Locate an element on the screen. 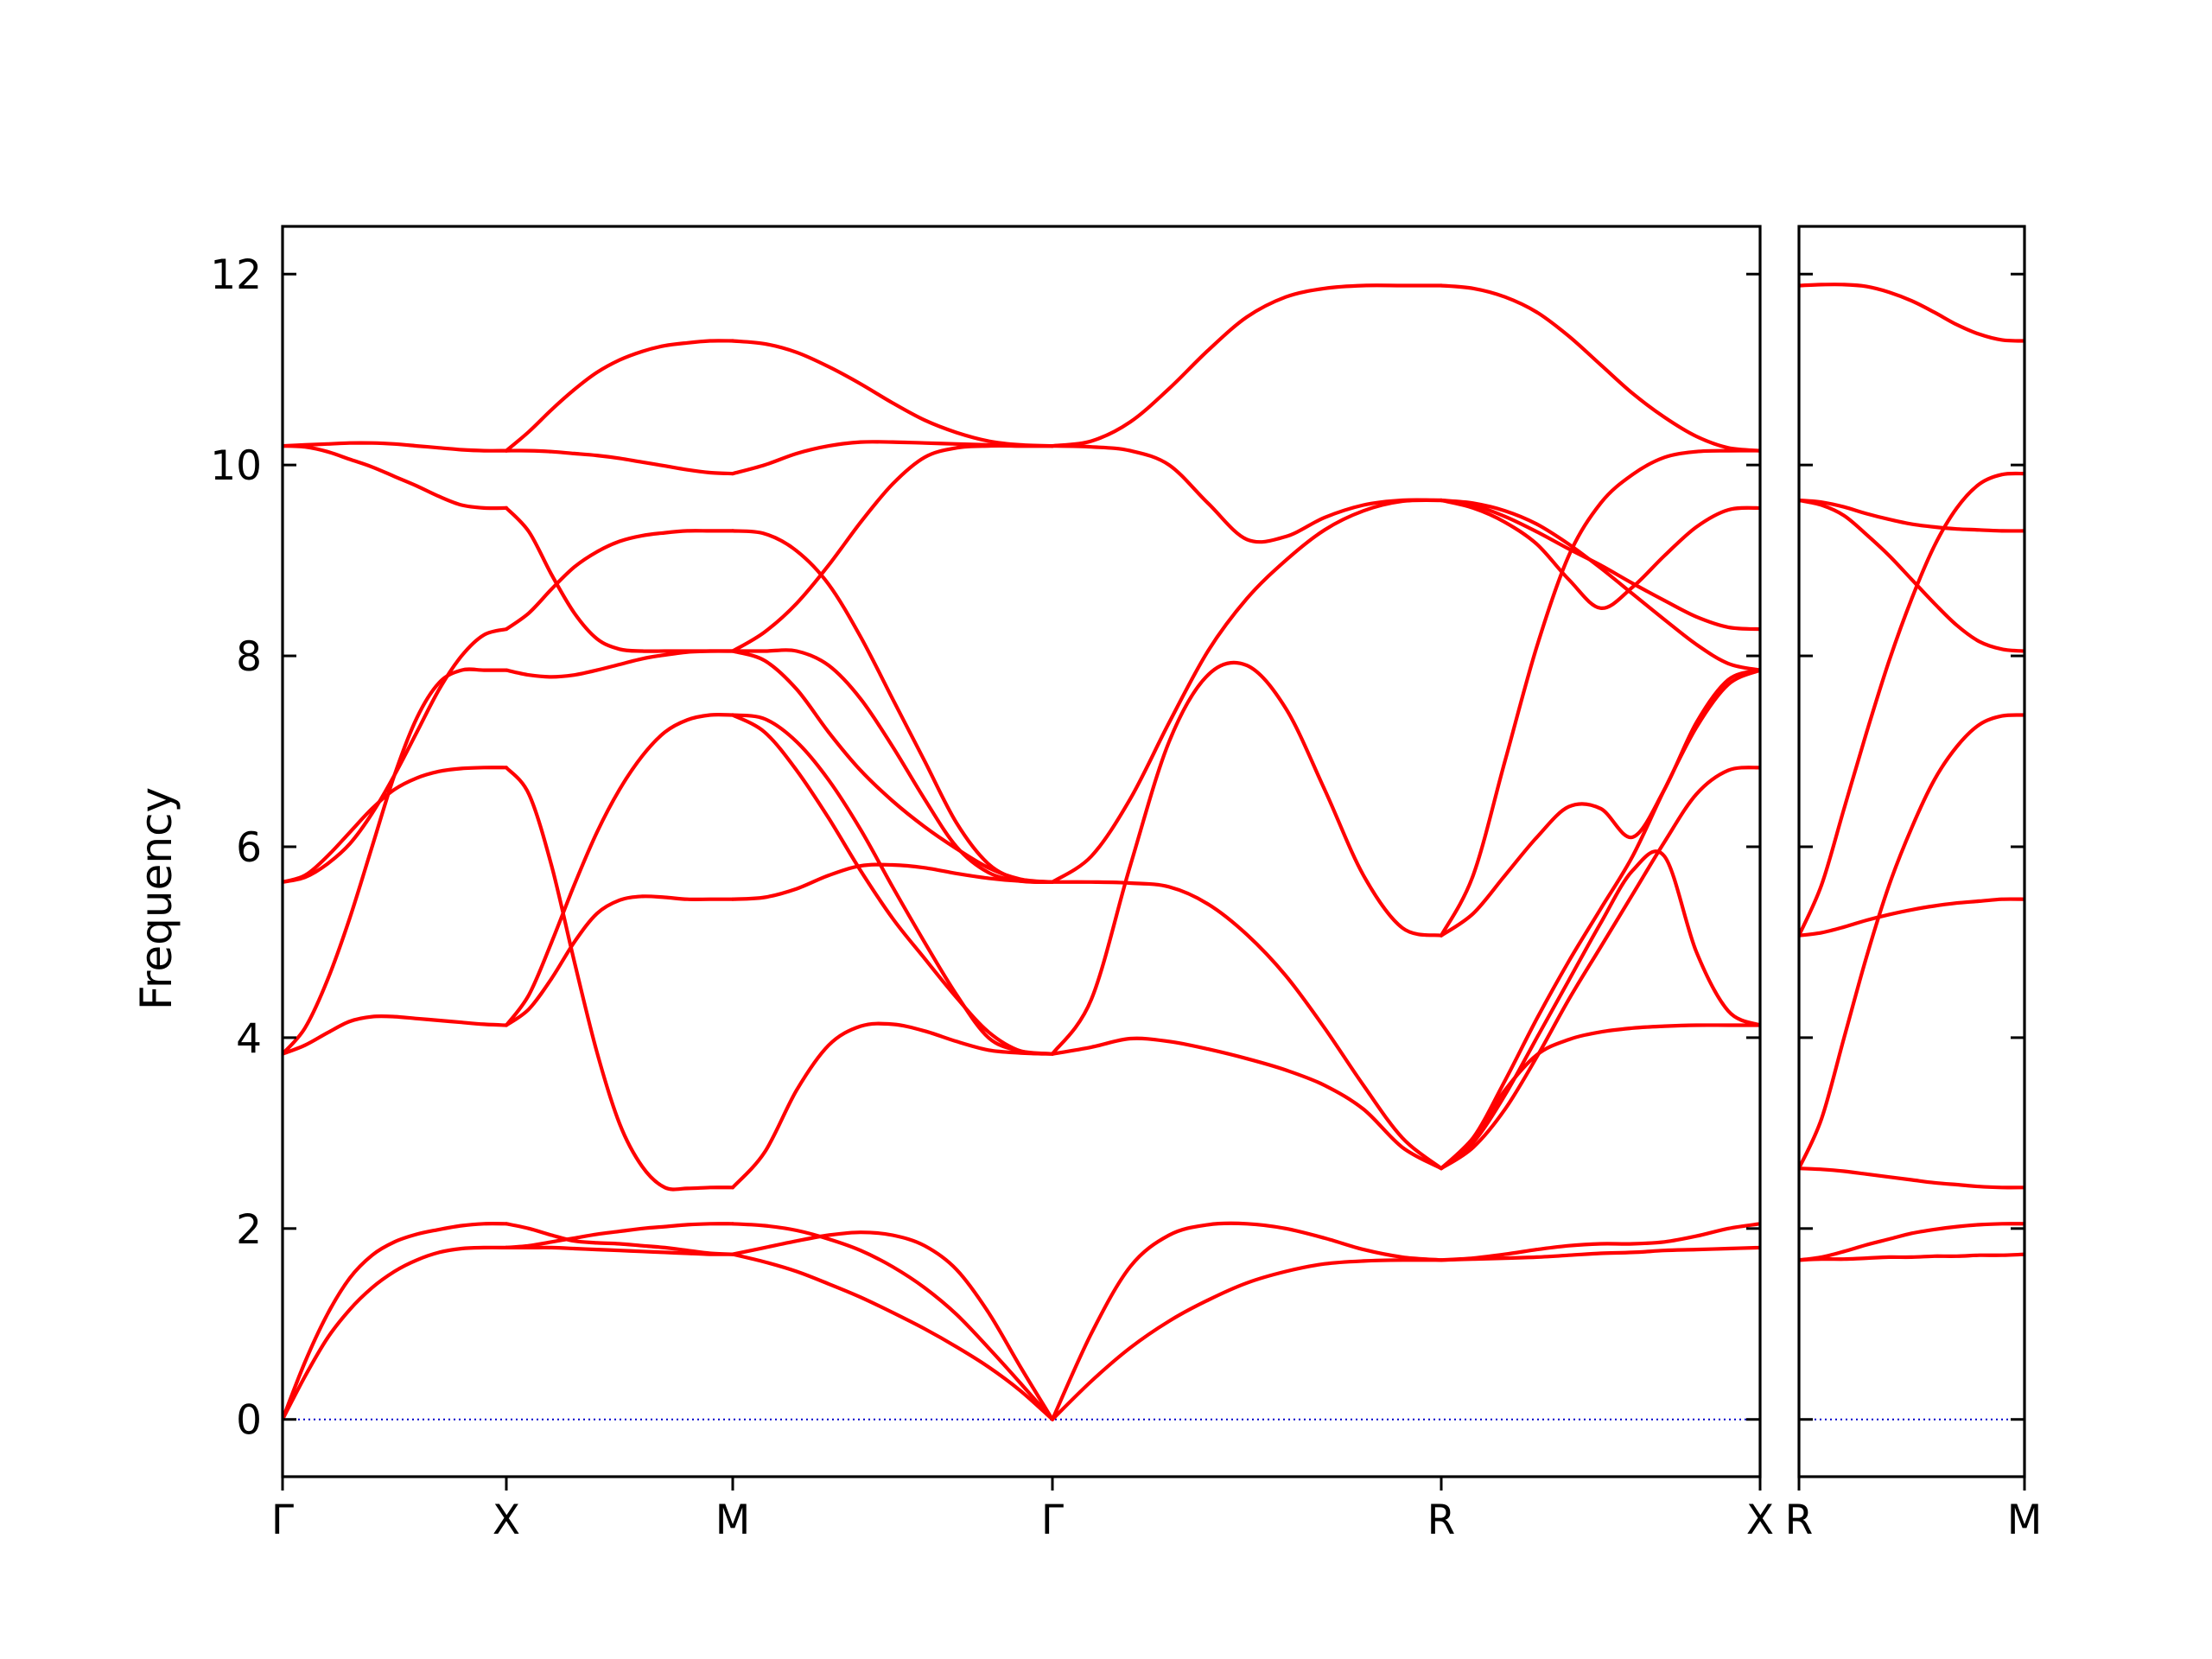  y-tick-labels: 0 2 4 6 8 10 12 is located at coordinates (236, 847).